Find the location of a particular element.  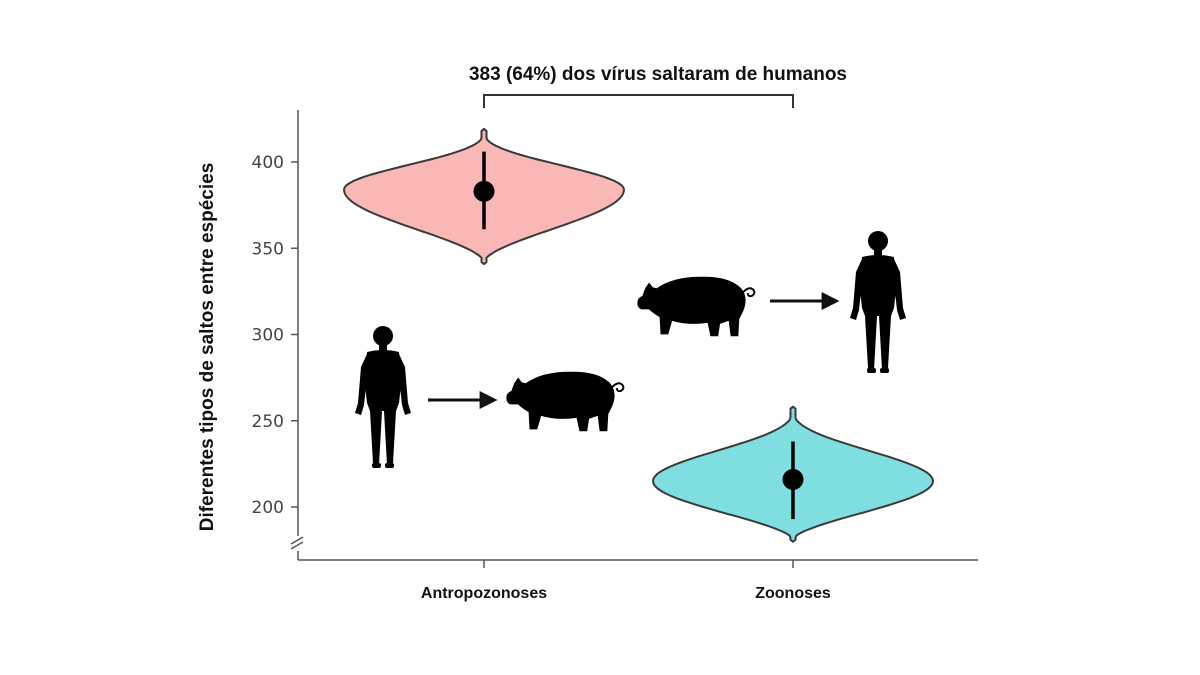

axis-break-mark is located at coordinates (297, 543).